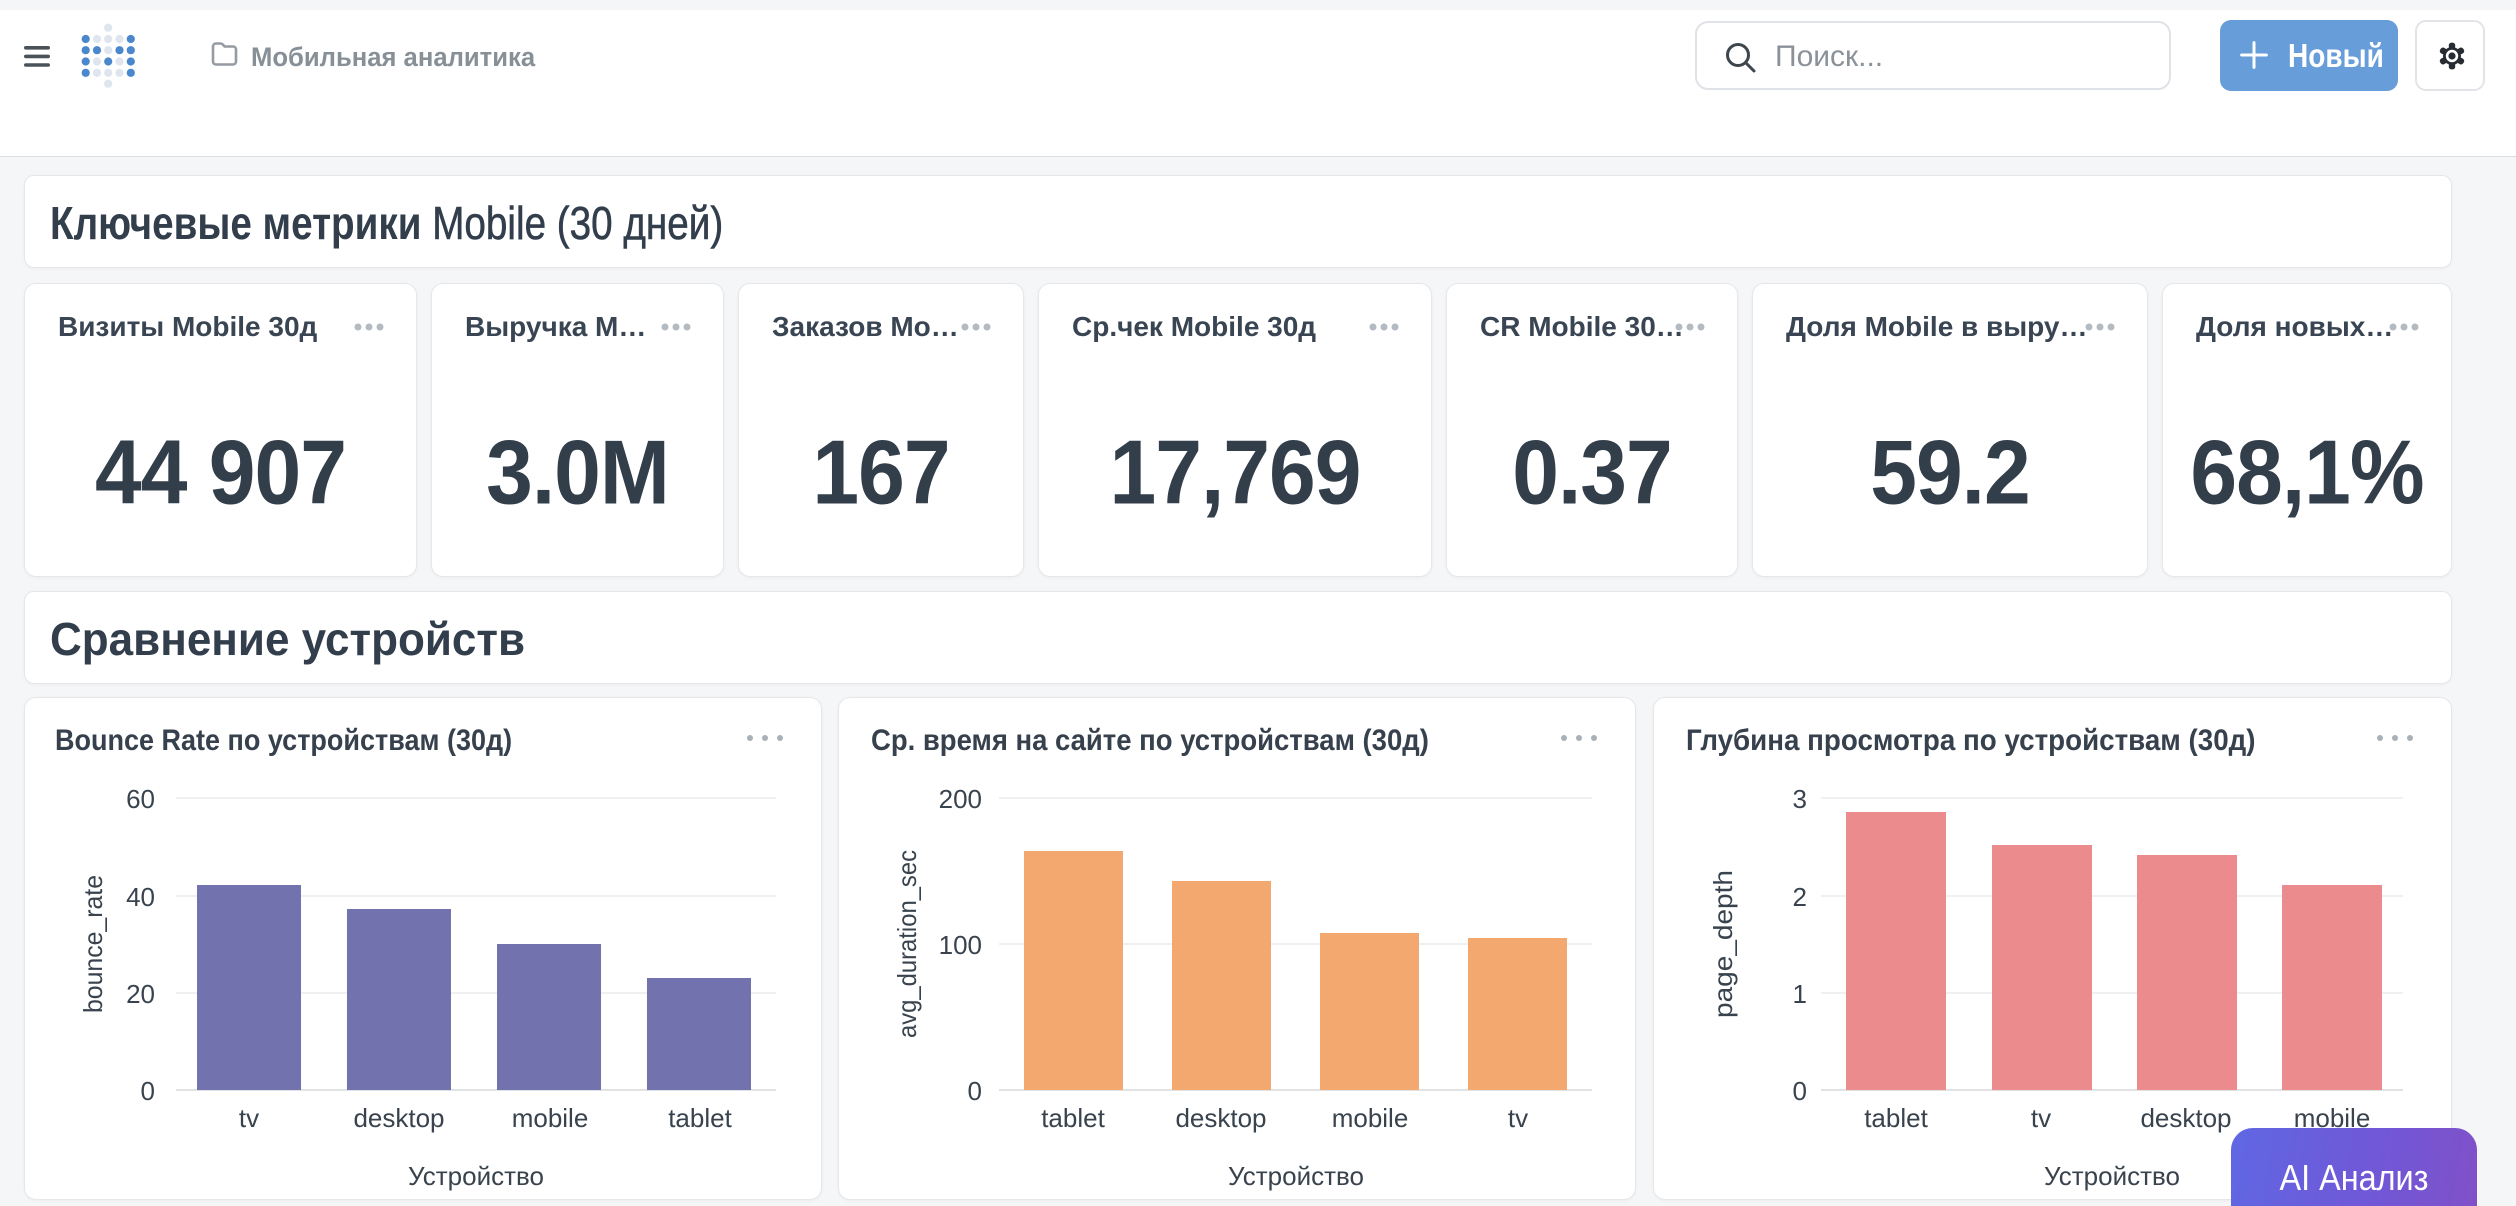 The height and width of the screenshot is (1206, 2516). I want to click on svg-text: 200, so click(960, 799).